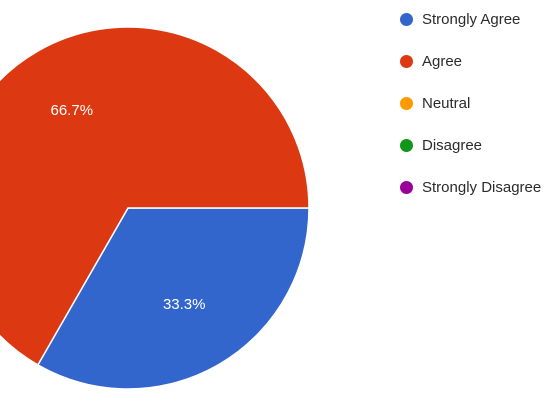 This screenshot has width=552, height=405. What do you see at coordinates (446, 103) in the screenshot?
I see `legend-label: Neutral` at bounding box center [446, 103].